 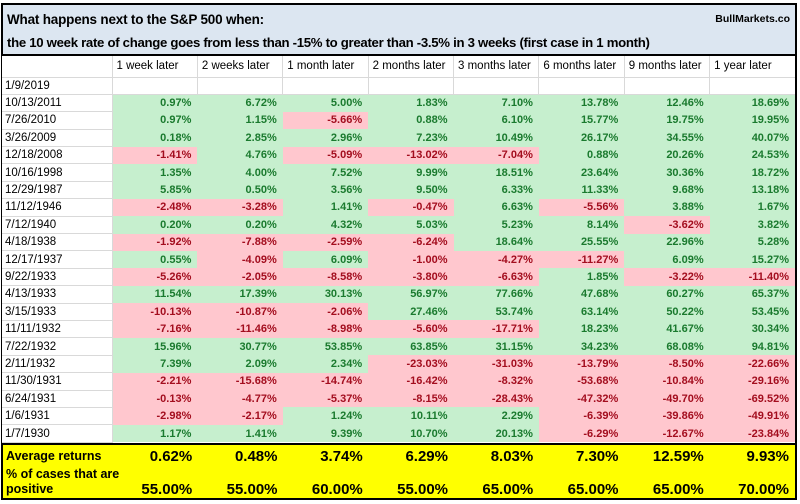 What do you see at coordinates (667, 225) in the screenshot?
I see `return-cell: -3.62%` at bounding box center [667, 225].